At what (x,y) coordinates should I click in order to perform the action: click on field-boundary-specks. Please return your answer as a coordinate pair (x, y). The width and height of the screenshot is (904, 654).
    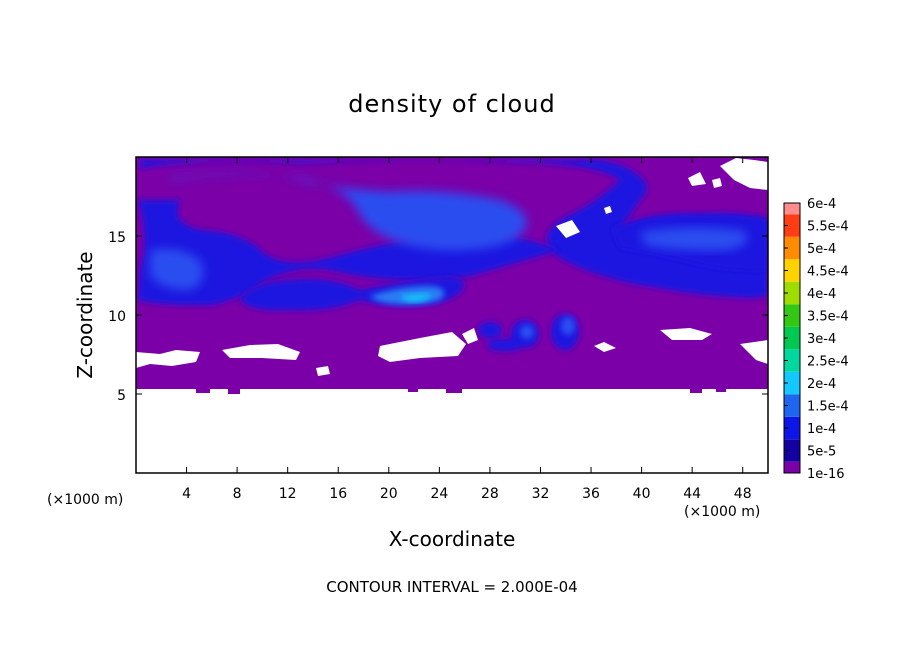
    Looking at the image, I should click on (461, 391).